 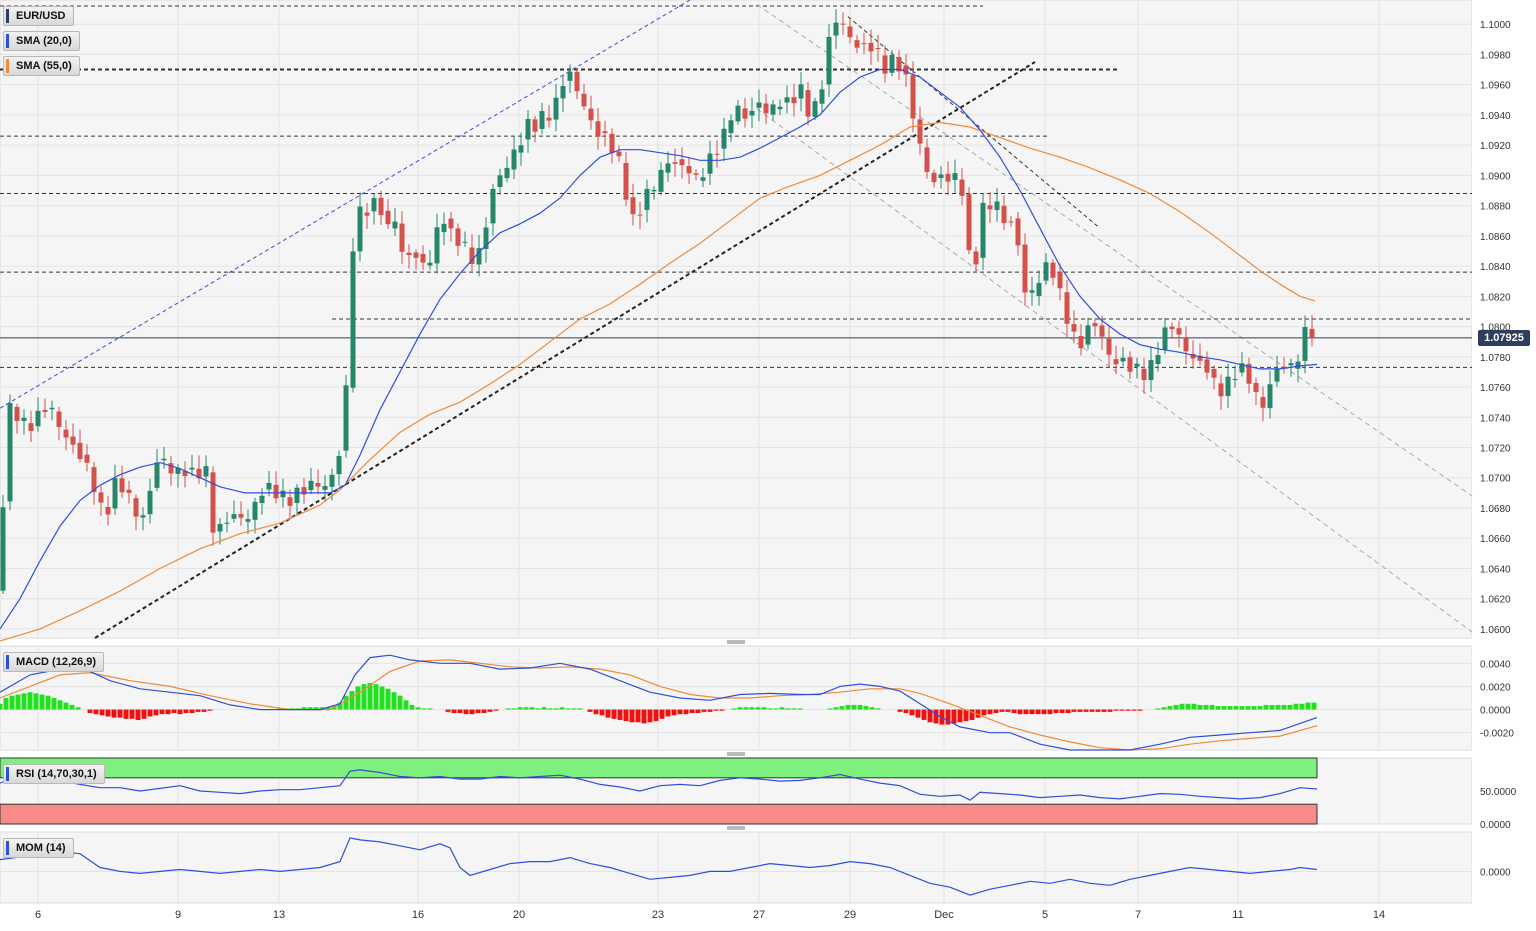 What do you see at coordinates (38, 848) in the screenshot?
I see `mom-label: MOM (14)` at bounding box center [38, 848].